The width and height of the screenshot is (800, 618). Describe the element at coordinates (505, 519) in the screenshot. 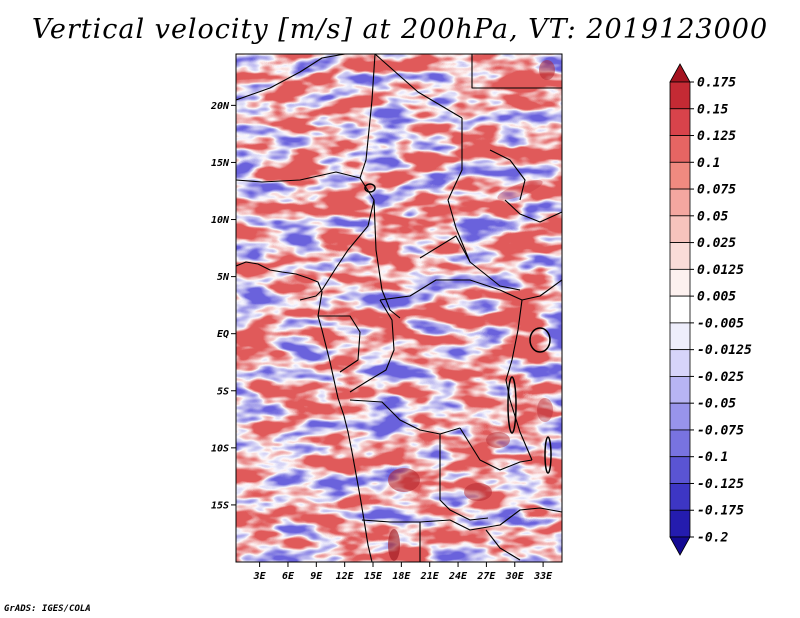

I see `border-zambia-zimbabwe` at that location.